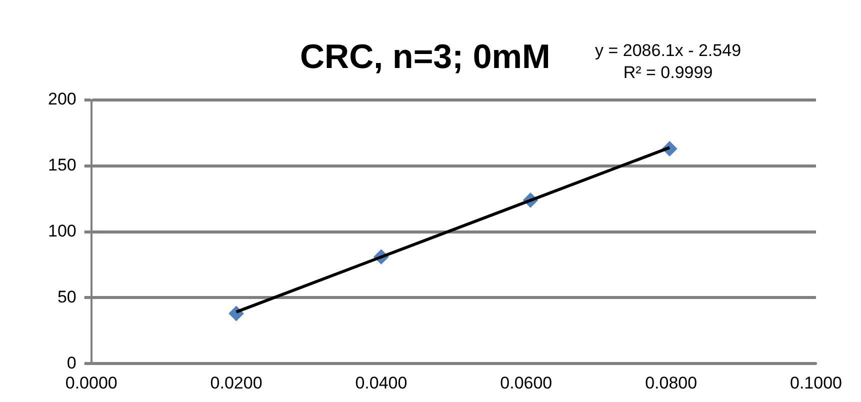 This screenshot has height=402, width=861. Describe the element at coordinates (236, 382) in the screenshot. I see `x-tick-label: 0.0200` at that location.